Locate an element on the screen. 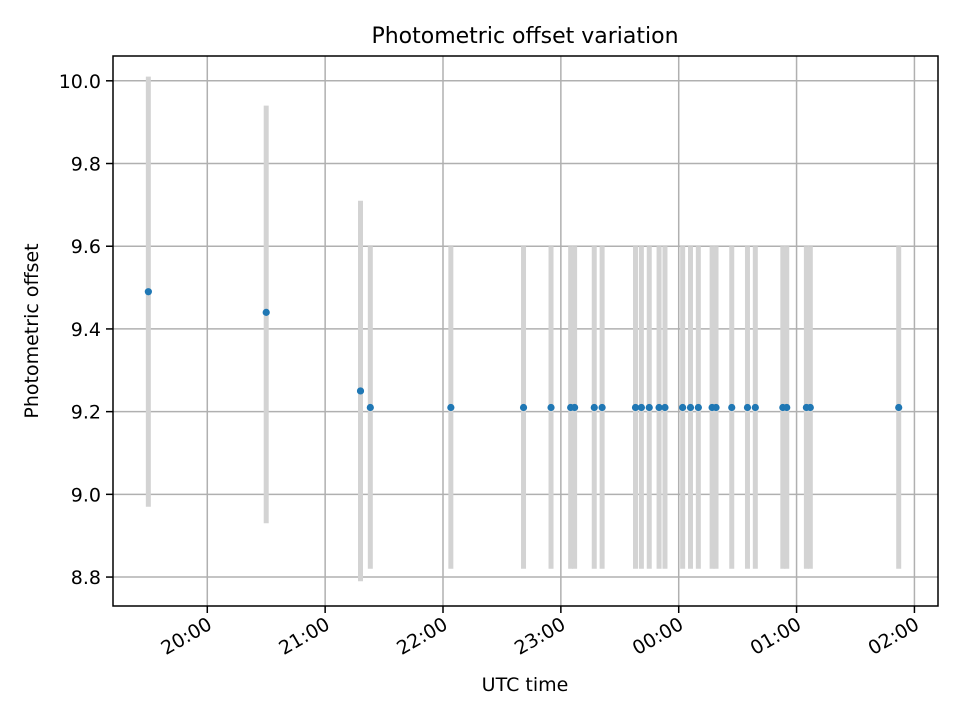 The width and height of the screenshot is (960, 720). y-tick-label: 10.0 is located at coordinates (80, 82).